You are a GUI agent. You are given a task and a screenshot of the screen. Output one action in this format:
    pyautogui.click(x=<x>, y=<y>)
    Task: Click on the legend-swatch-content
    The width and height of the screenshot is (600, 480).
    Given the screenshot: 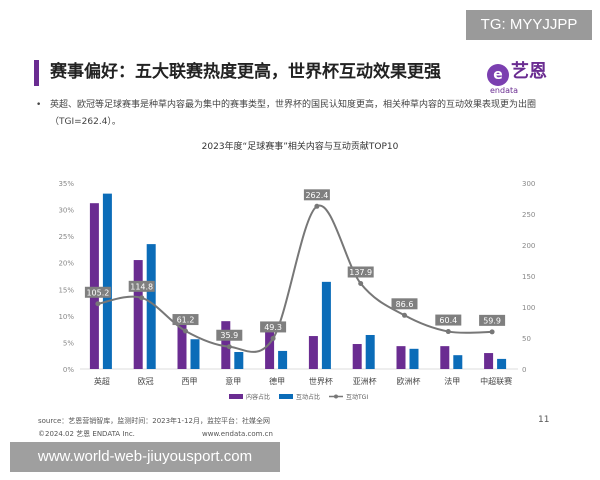 What is the action you would take?
    pyautogui.click(x=236, y=396)
    